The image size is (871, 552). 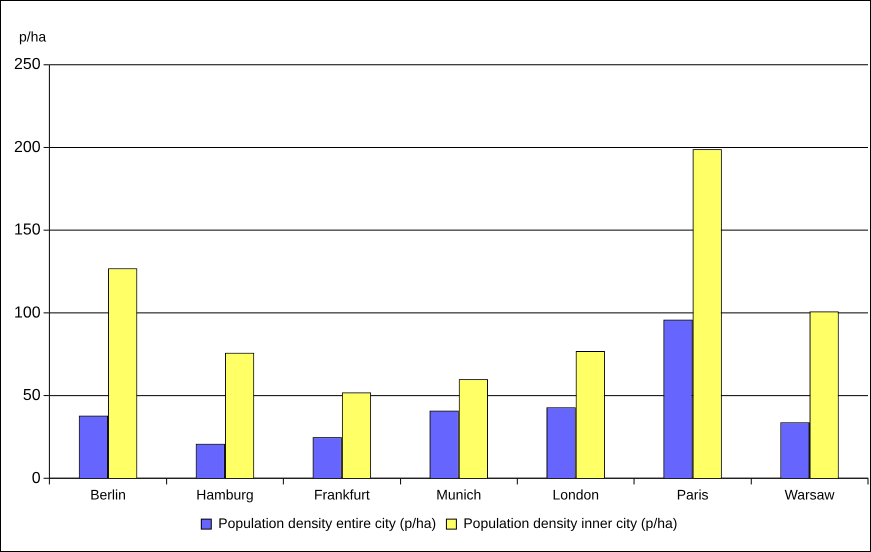 I want to click on x-tick-label: Paris, so click(x=692, y=494).